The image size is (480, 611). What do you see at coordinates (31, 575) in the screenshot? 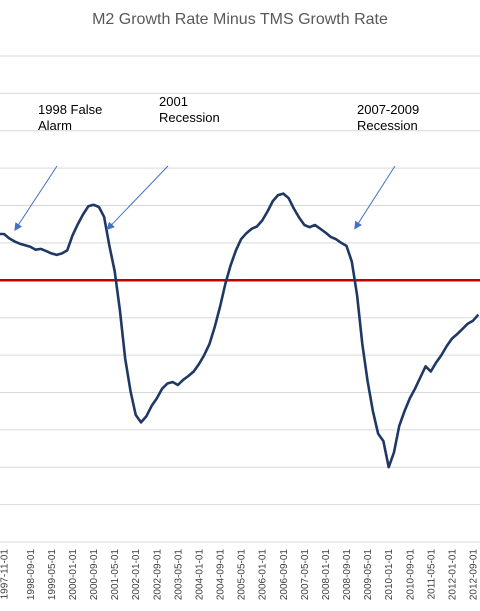
I see `x-tick-label: 1998-09-01` at bounding box center [31, 575].